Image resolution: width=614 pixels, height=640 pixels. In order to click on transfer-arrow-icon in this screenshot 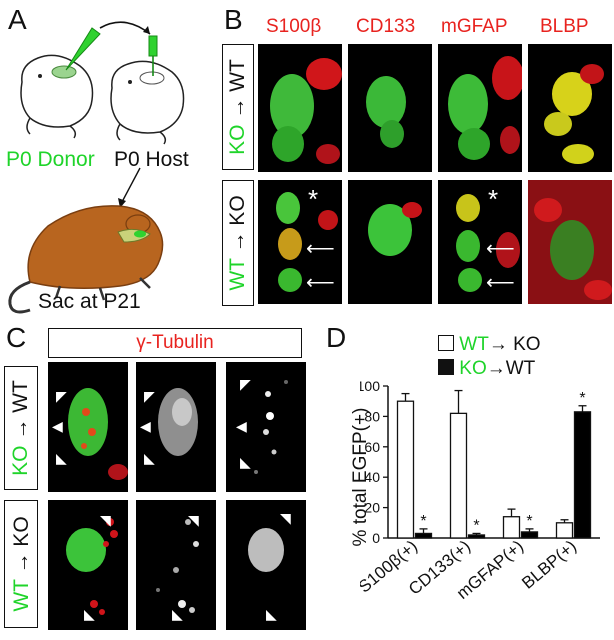, I will do `click(125, 28)`.